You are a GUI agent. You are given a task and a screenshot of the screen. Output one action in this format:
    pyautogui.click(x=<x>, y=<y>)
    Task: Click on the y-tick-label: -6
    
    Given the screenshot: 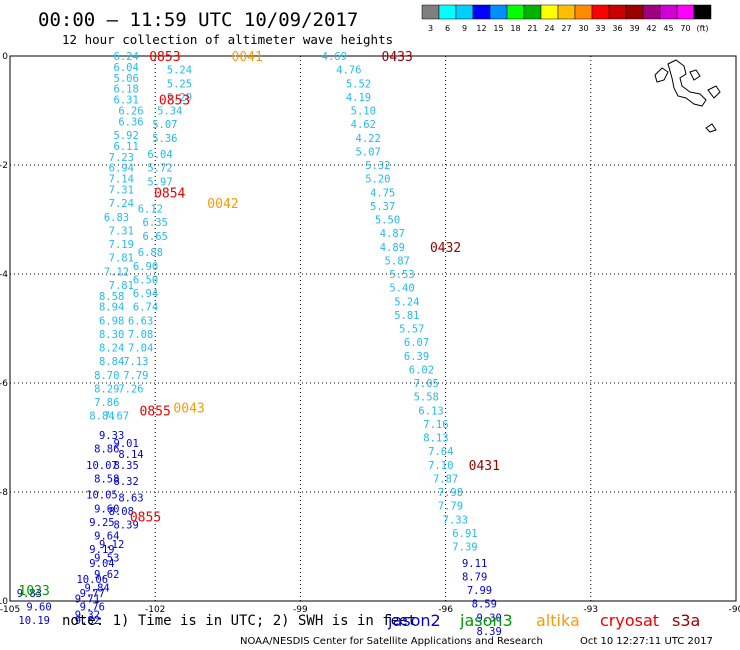 What is the action you would take?
    pyautogui.click(x=4, y=384)
    